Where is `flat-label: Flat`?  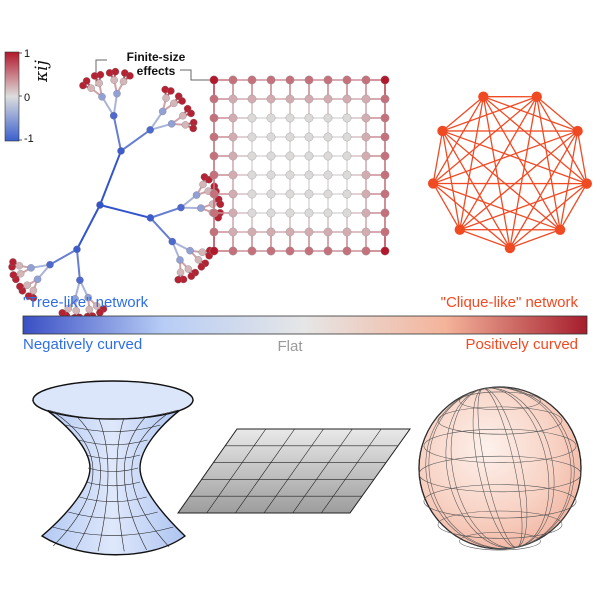 flat-label: Flat is located at coordinates (290, 346).